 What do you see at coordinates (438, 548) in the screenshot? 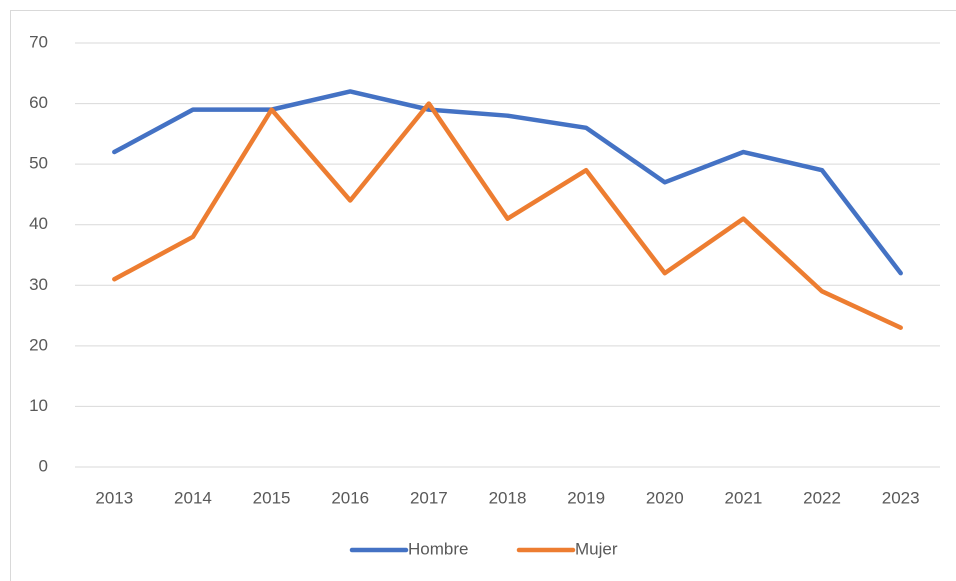
I see `legend-label: Hombre` at bounding box center [438, 548].